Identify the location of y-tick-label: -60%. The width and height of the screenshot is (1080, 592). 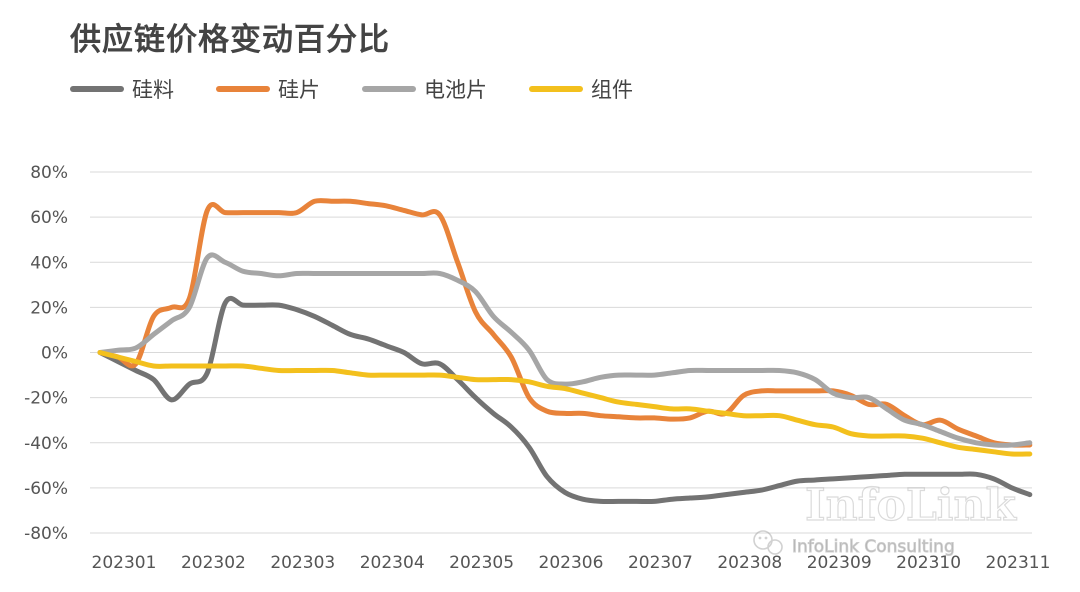
(46, 489).